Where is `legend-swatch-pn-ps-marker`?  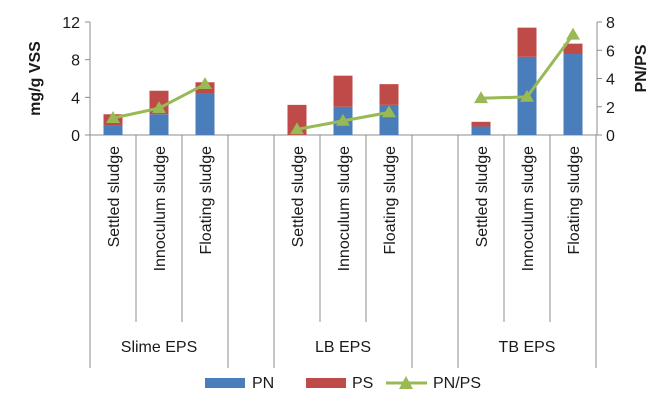
legend-swatch-pn-ps-marker is located at coordinates (406, 382).